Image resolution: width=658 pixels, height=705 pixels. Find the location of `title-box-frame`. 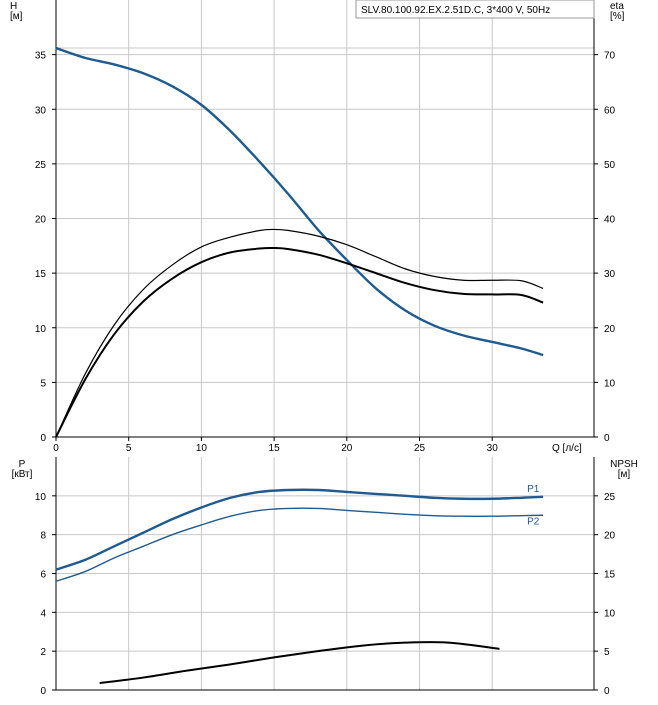

title-box-frame is located at coordinates (475, 9).